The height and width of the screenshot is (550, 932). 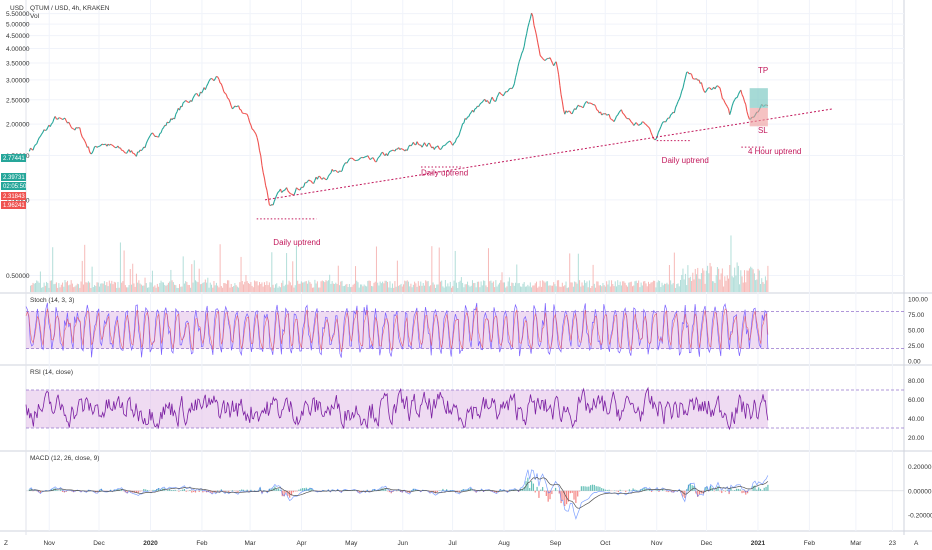 What do you see at coordinates (758, 107) in the screenshot?
I see `tp-sl-zone` at bounding box center [758, 107].